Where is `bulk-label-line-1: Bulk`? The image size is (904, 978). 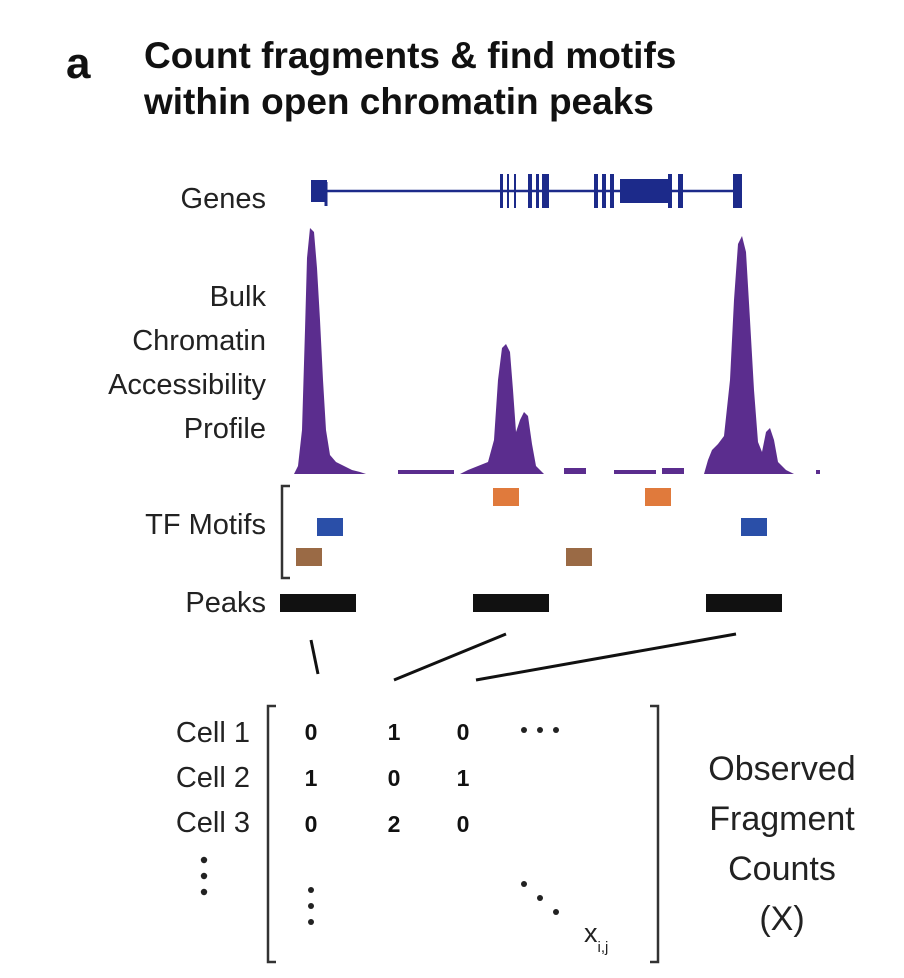
bulk-label-line-1: Bulk is located at coordinates (238, 297).